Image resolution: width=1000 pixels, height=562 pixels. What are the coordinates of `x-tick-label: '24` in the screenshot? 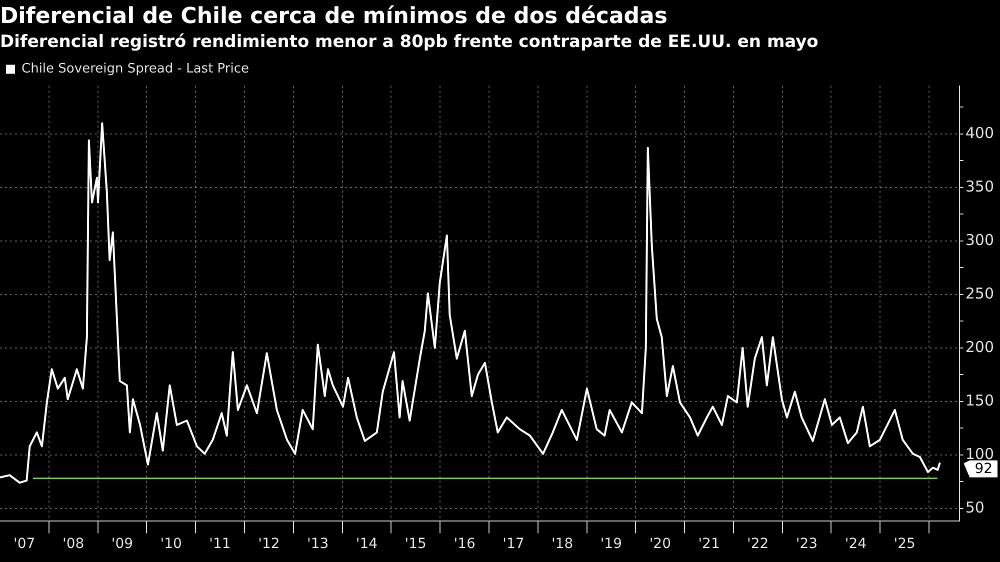 It's located at (855, 544).